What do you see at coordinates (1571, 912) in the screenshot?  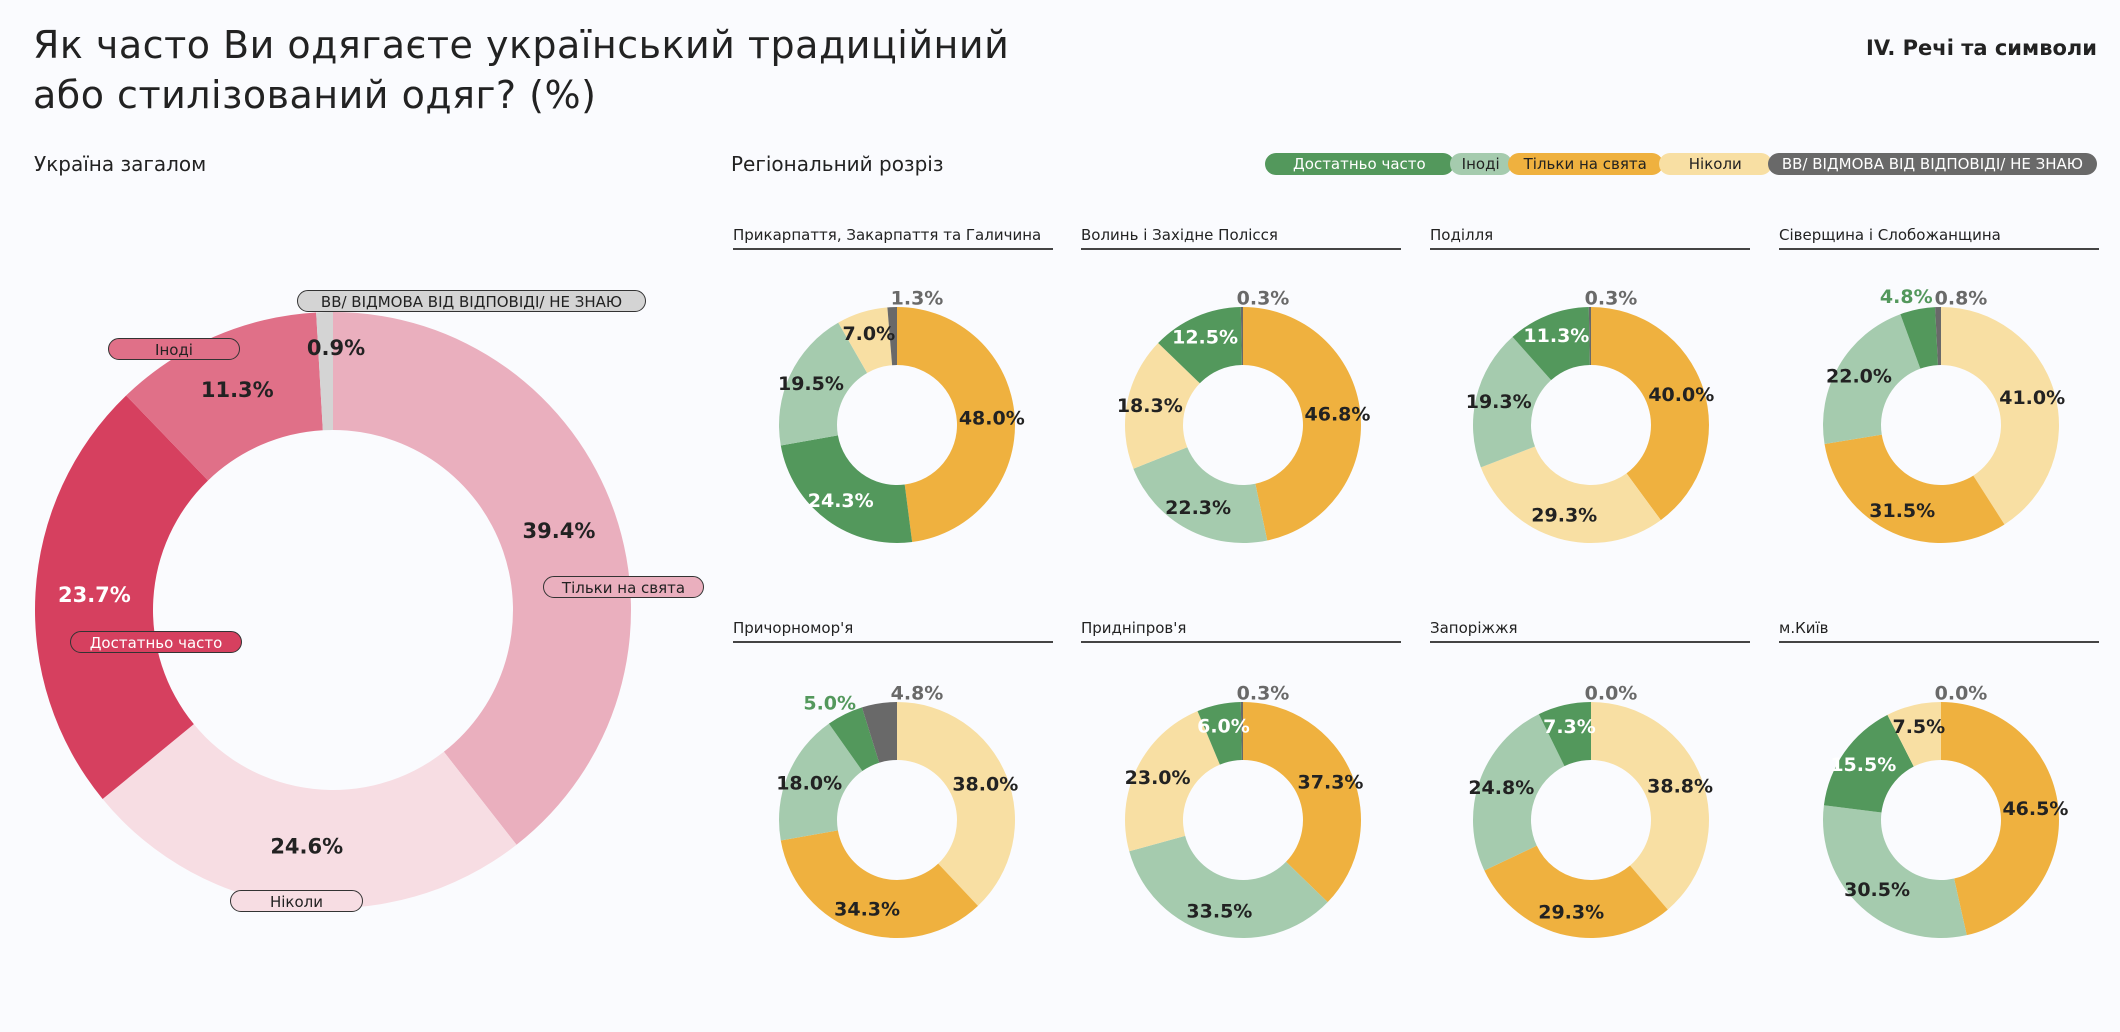 I see `slice-value-label: 29.3%` at bounding box center [1571, 912].